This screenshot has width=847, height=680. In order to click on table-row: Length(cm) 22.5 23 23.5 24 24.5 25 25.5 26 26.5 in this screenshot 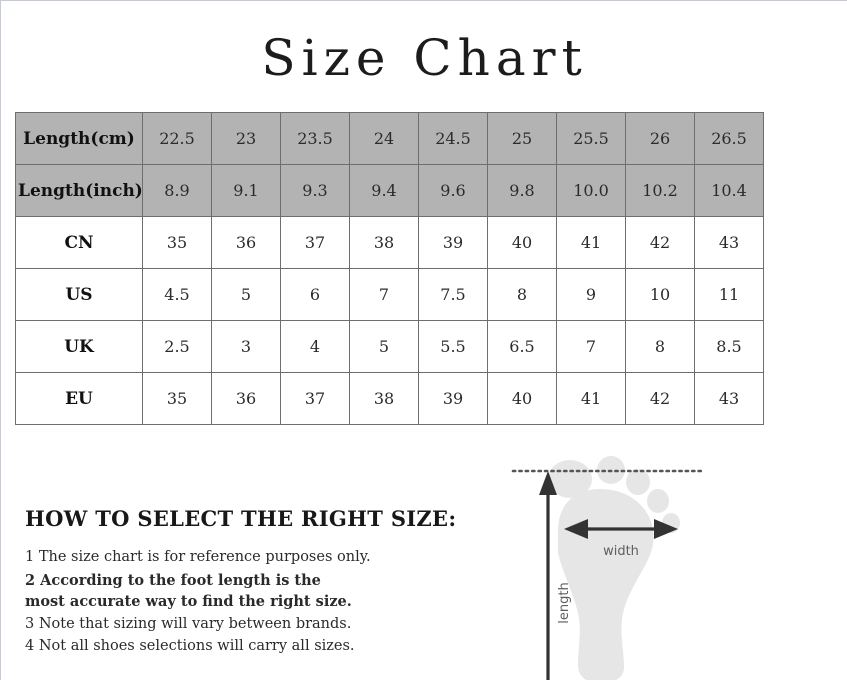, I will do `click(389, 138)`.